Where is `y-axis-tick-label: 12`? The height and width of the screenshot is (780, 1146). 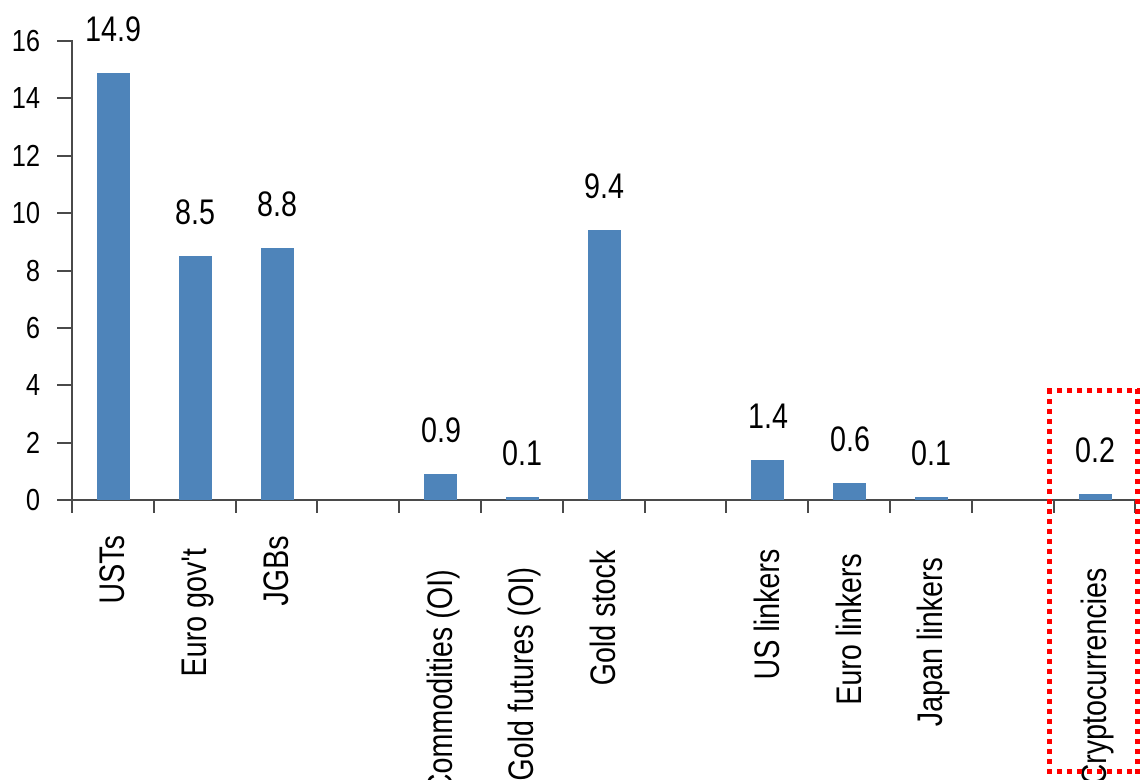 y-axis-tick-label: 12 is located at coordinates (25, 155).